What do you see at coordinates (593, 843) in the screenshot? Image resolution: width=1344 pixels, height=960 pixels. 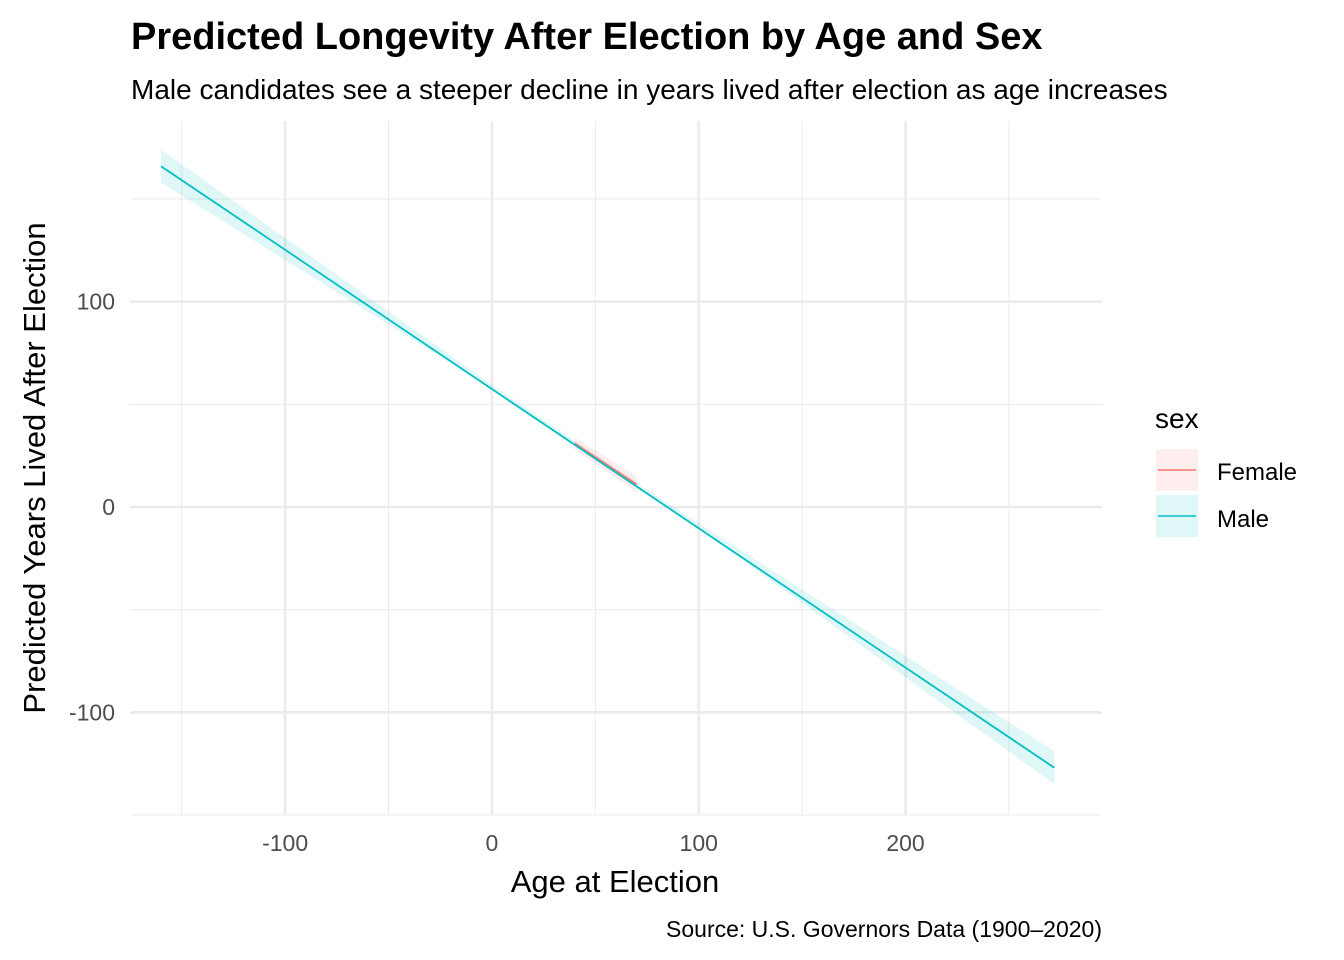 I see `x-tick-labels: -100 0 100 200` at bounding box center [593, 843].